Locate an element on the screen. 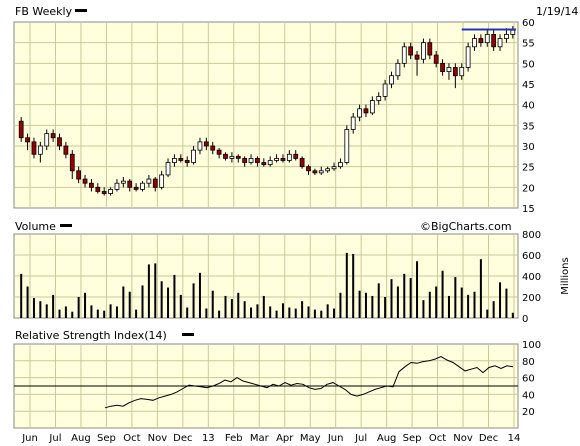  x-tick-label: Sep is located at coordinates (106, 438).